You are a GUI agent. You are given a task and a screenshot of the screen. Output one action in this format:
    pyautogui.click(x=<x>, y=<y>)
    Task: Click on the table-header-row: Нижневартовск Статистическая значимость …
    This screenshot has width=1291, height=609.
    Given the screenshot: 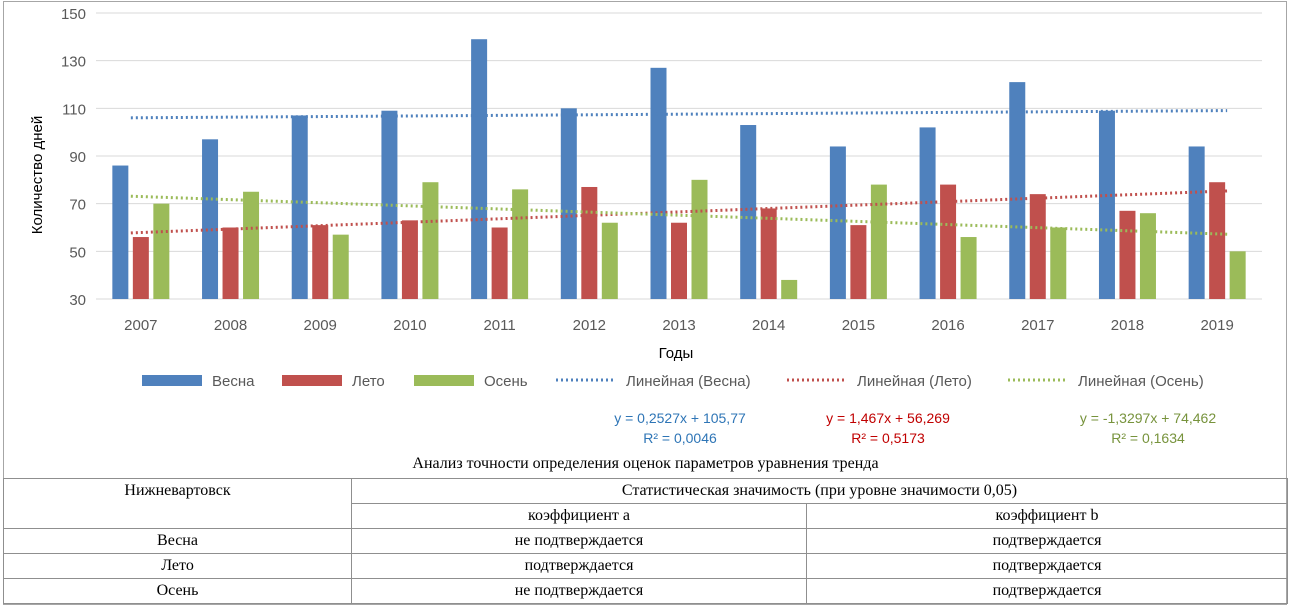 What is the action you would take?
    pyautogui.click(x=645, y=503)
    